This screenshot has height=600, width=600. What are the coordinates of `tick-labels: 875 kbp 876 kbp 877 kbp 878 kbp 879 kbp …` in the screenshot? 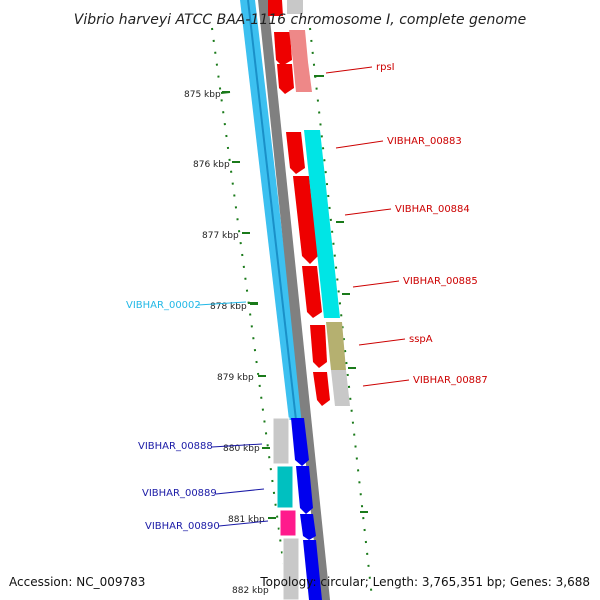 It's located at (226, 343).